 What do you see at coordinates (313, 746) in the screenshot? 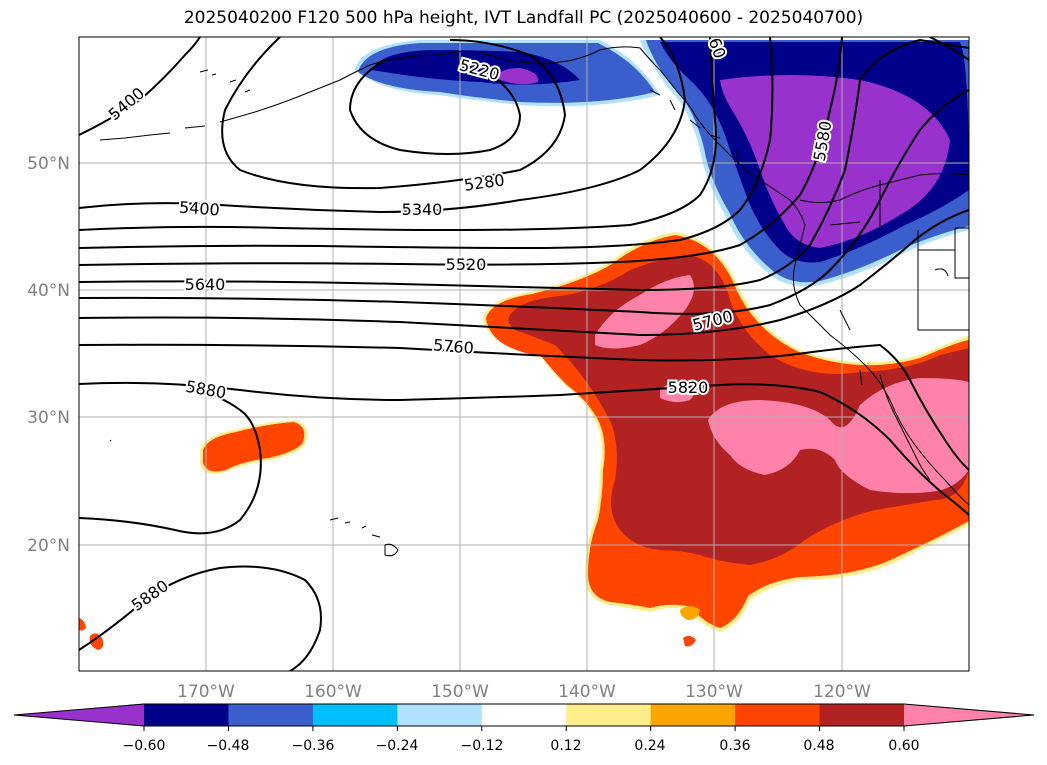
I see `colorbar-tick-label: −0.36` at bounding box center [313, 746].